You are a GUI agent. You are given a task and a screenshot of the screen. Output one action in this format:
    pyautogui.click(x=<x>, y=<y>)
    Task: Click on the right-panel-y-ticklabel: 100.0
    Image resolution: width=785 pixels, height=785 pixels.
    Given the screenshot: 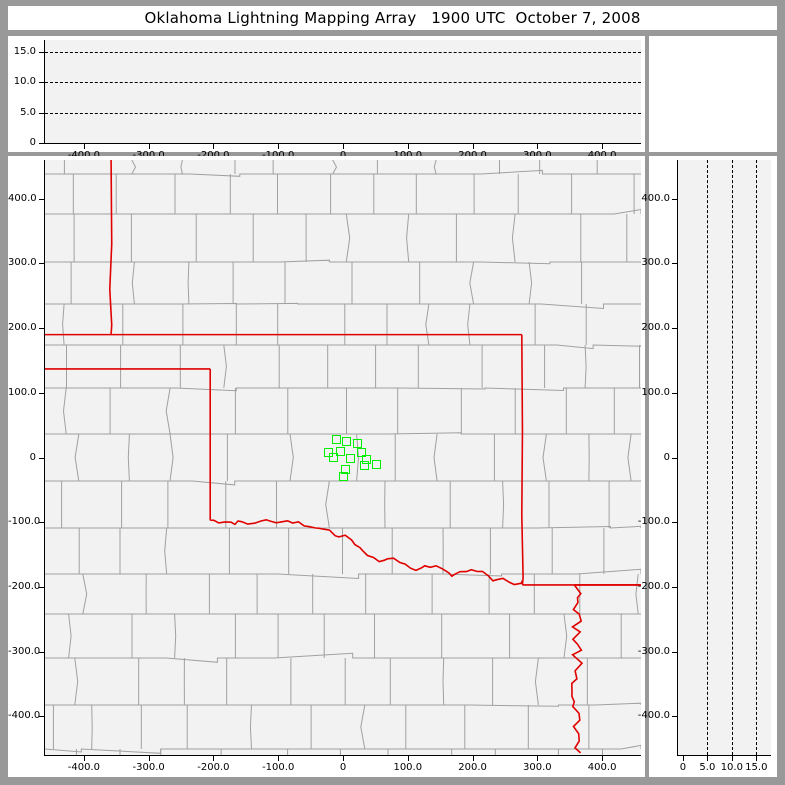 What is the action you would take?
    pyautogui.click(x=655, y=392)
    